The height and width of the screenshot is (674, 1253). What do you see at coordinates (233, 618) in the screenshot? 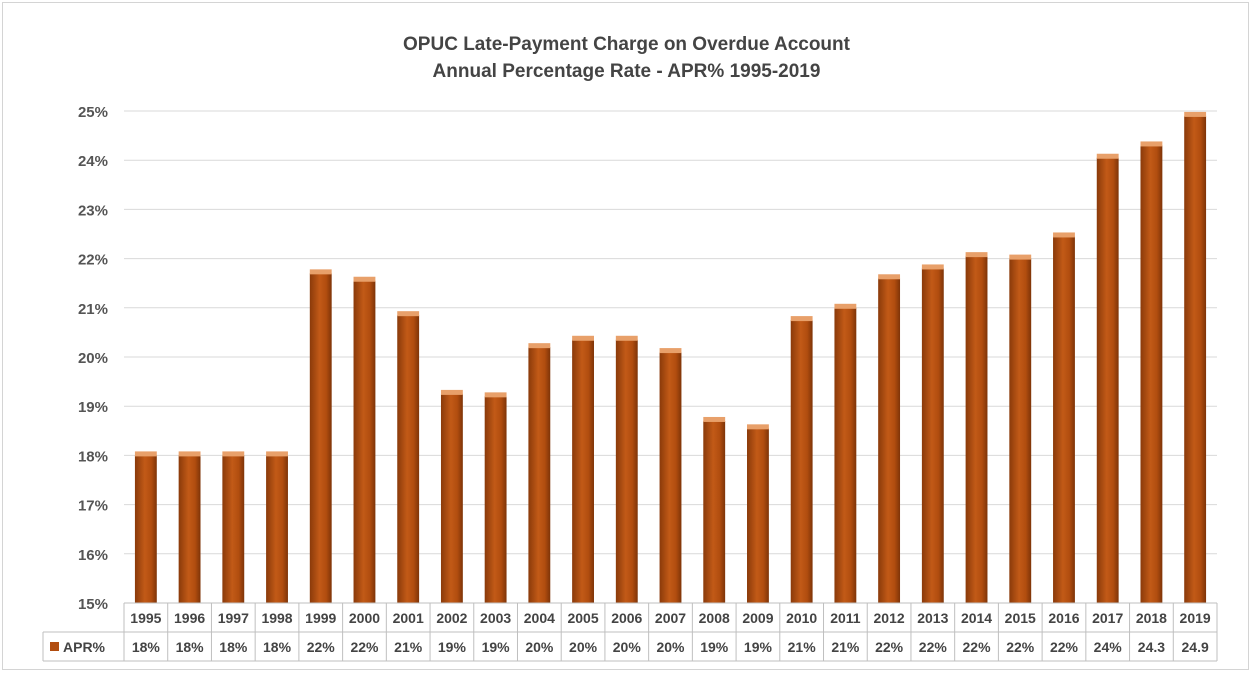
I see `x-tick-label: 1997` at bounding box center [233, 618].